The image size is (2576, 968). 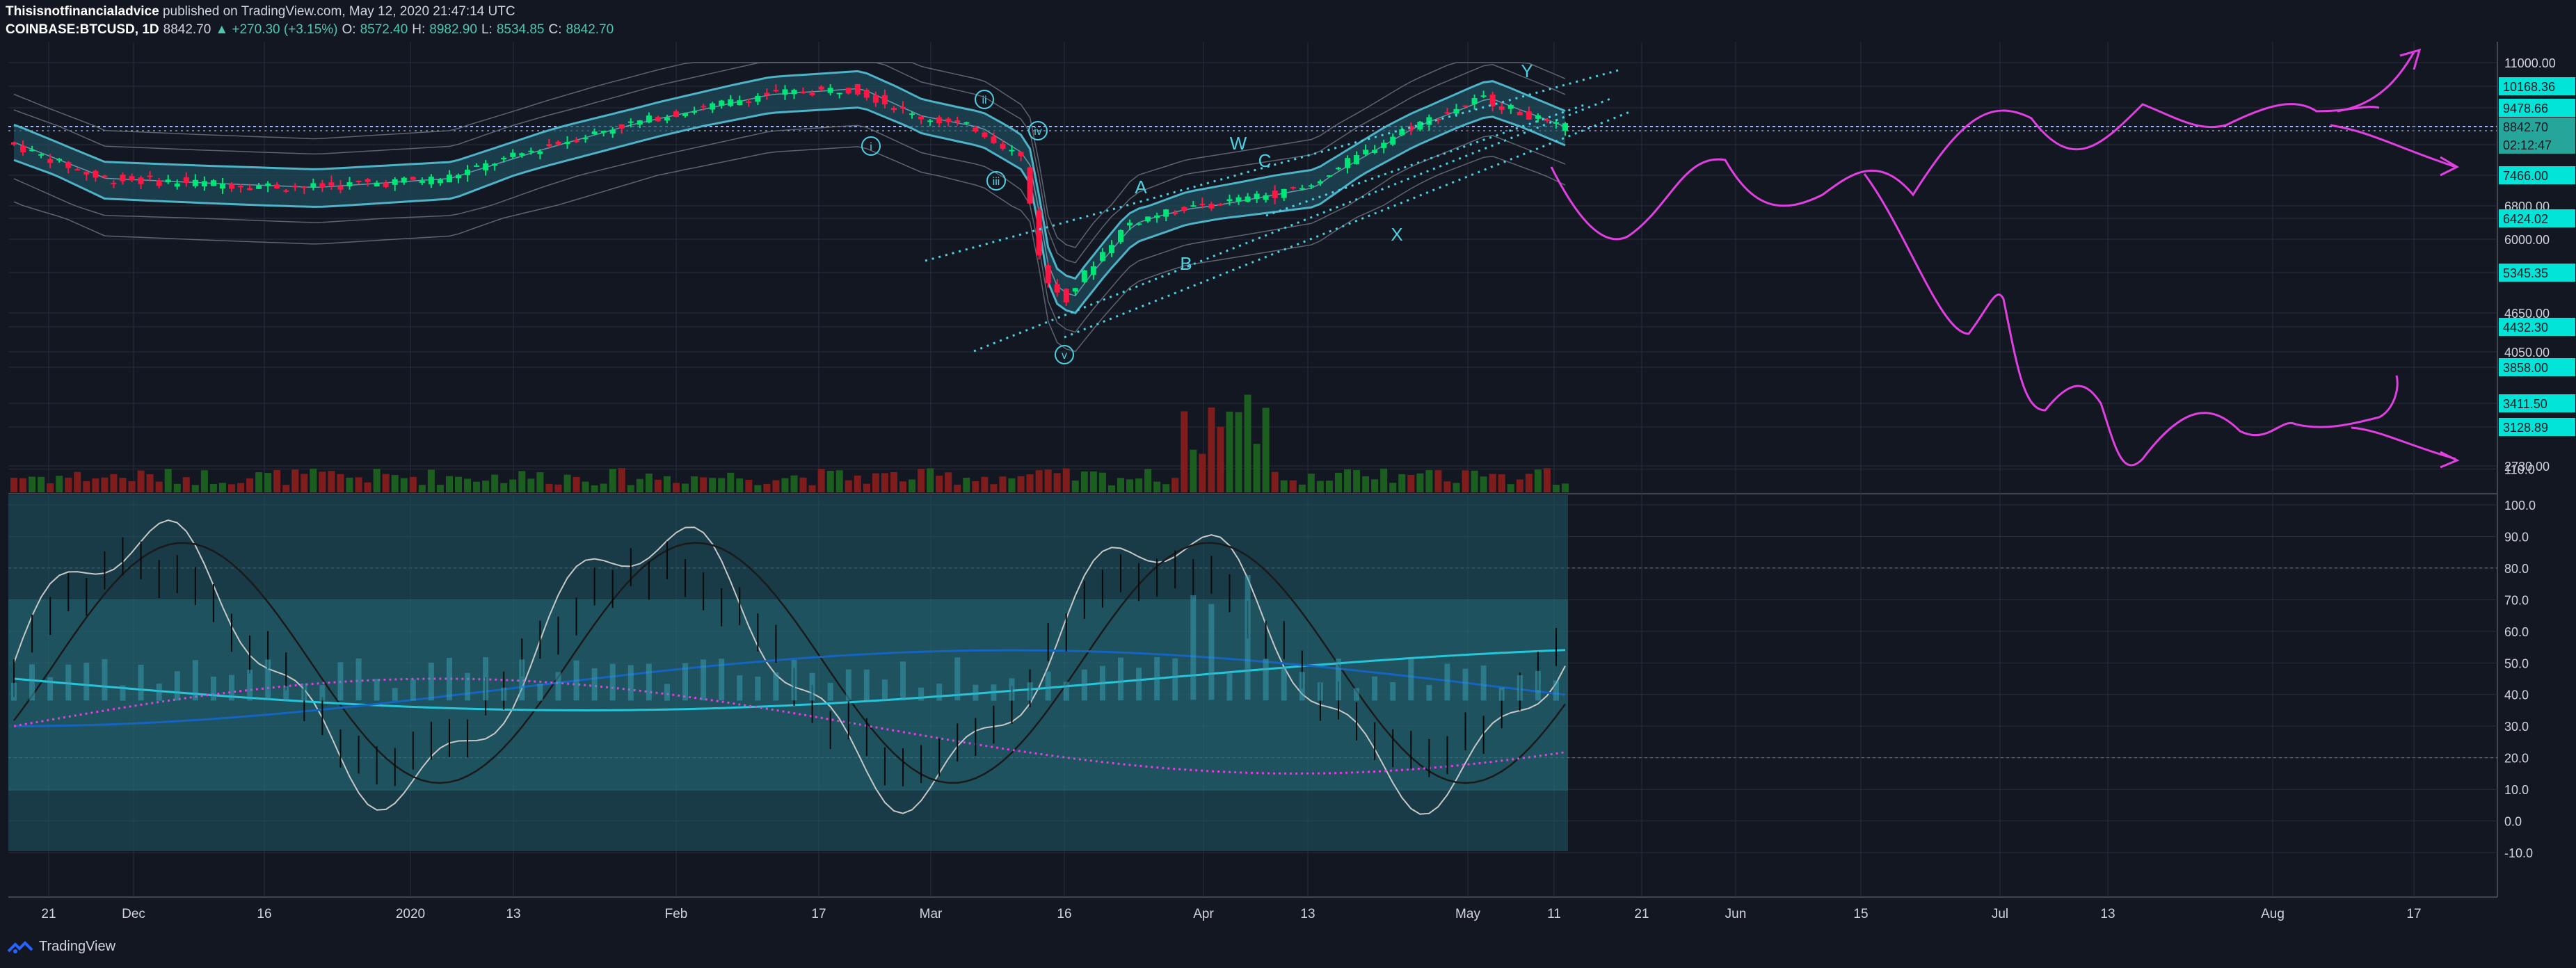 What do you see at coordinates (487, 29) in the screenshot?
I see `low-label: L:` at bounding box center [487, 29].